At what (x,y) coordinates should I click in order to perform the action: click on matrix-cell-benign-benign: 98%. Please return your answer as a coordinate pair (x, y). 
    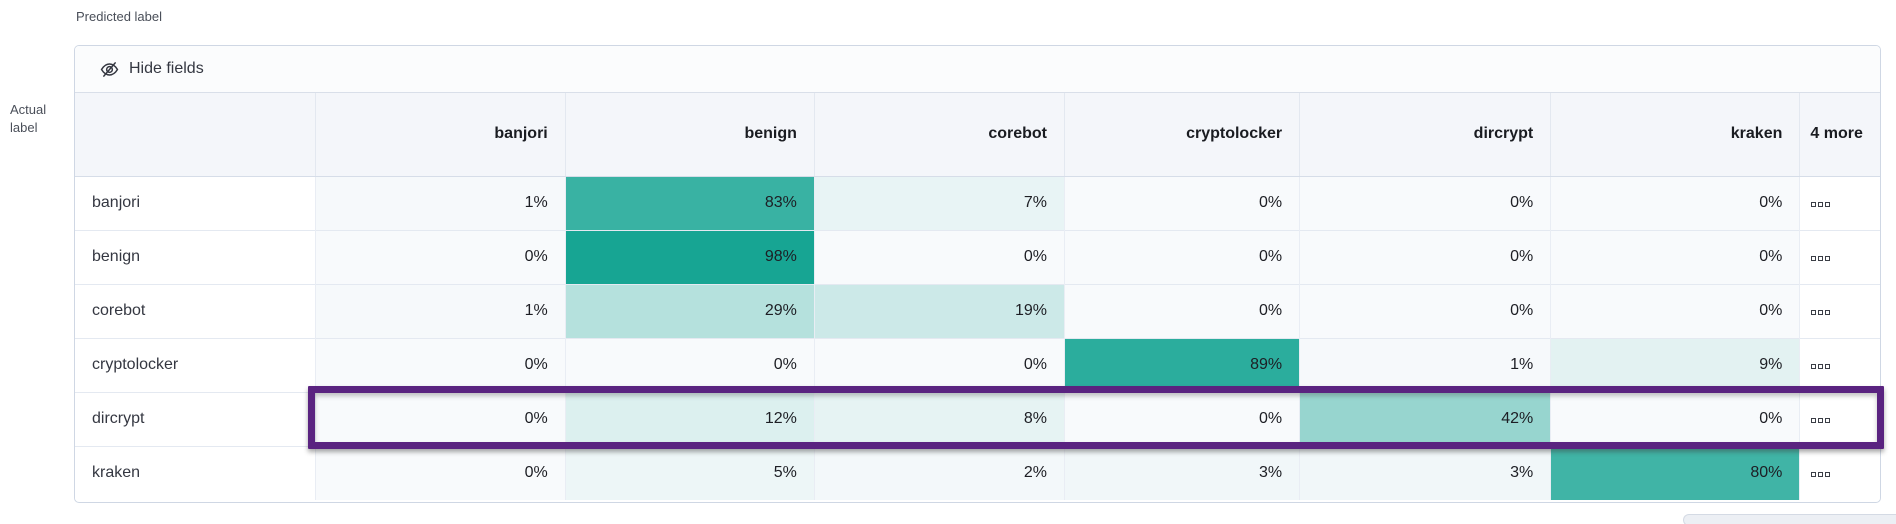
    Looking at the image, I should click on (689, 256).